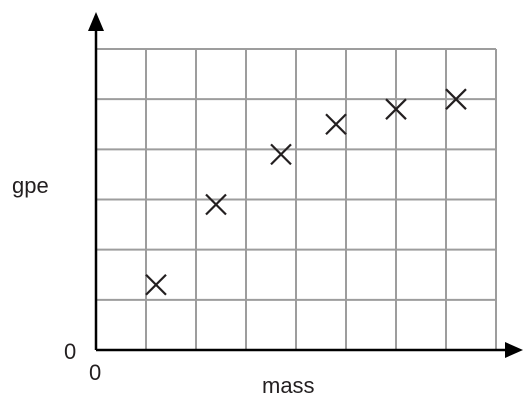 The width and height of the screenshot is (523, 401). Describe the element at coordinates (288, 385) in the screenshot. I see `x-axis-label: mass` at that location.